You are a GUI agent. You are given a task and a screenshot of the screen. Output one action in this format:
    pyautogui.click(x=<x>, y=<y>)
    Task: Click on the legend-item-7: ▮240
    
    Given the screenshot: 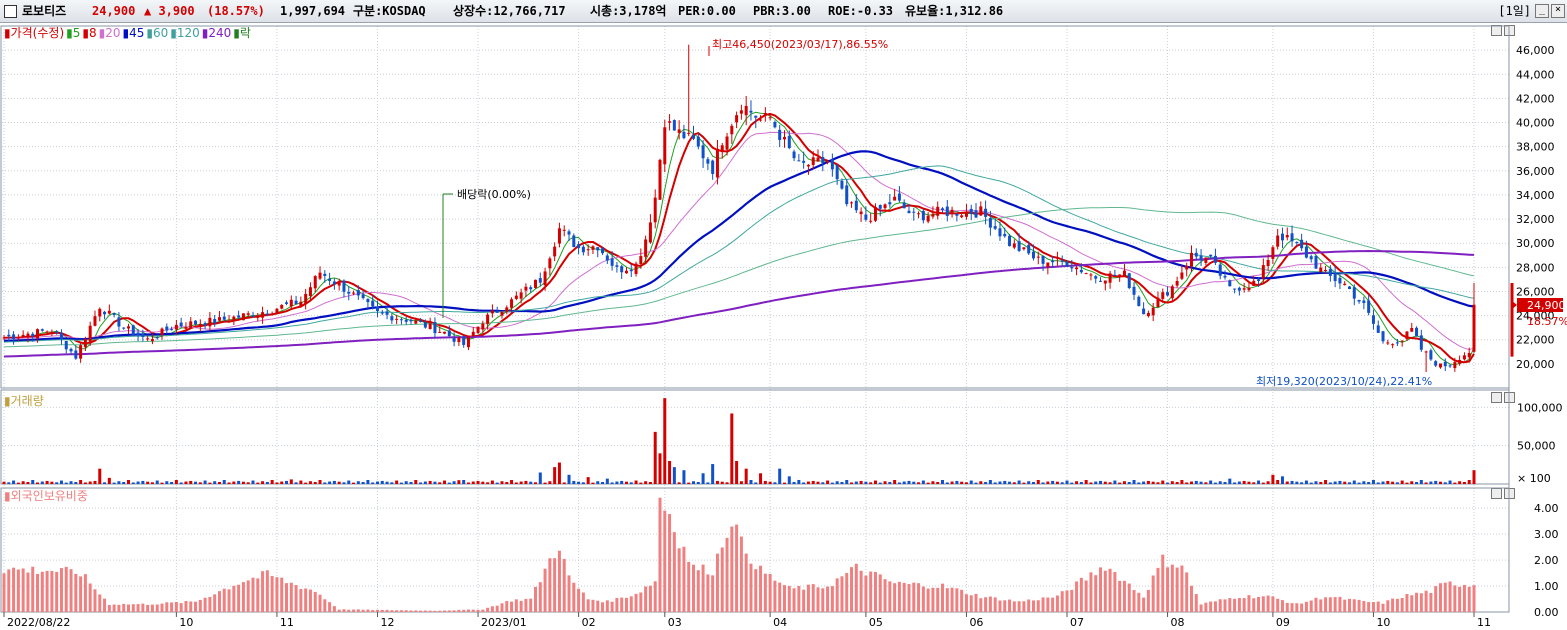 What is the action you would take?
    pyautogui.click(x=216, y=33)
    